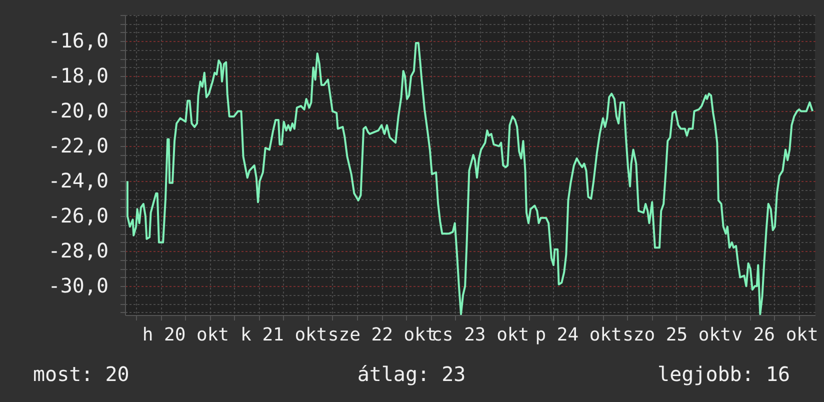  Describe the element at coordinates (411, 374) in the screenshot. I see `text: átlag: 23` at that location.